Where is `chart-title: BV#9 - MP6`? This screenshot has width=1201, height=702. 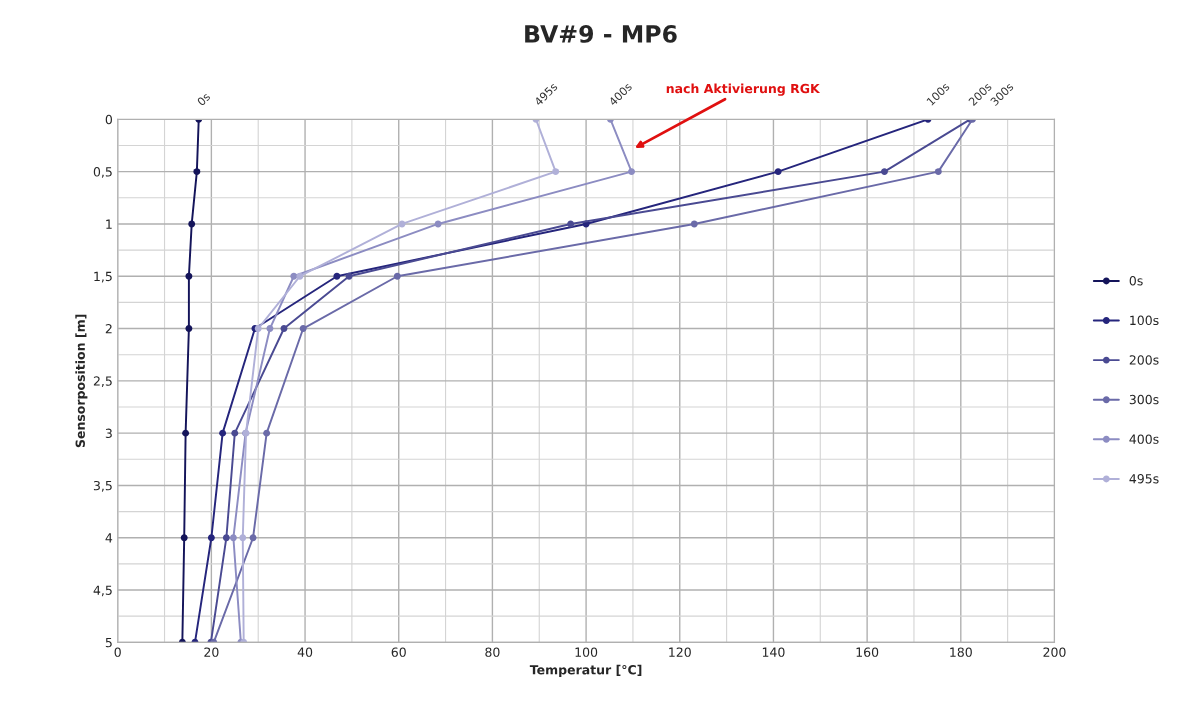 chart-title: BV#9 - MP6 is located at coordinates (601, 34).